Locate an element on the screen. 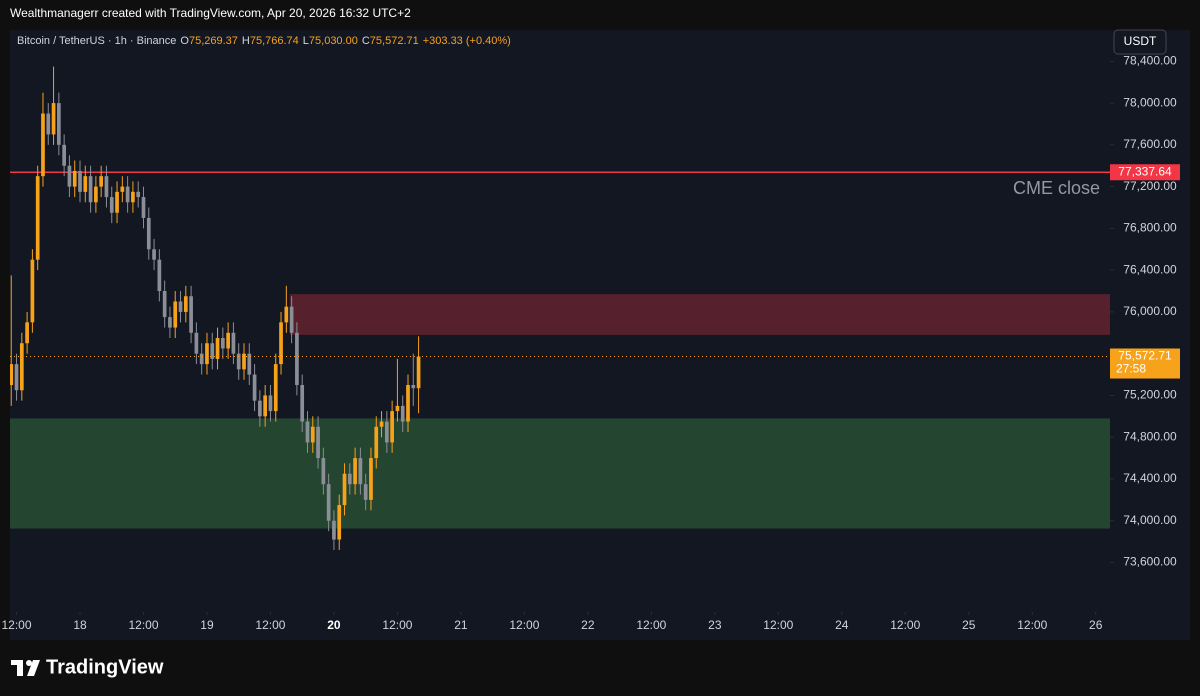  x-tick-label: 20 is located at coordinates (334, 625).